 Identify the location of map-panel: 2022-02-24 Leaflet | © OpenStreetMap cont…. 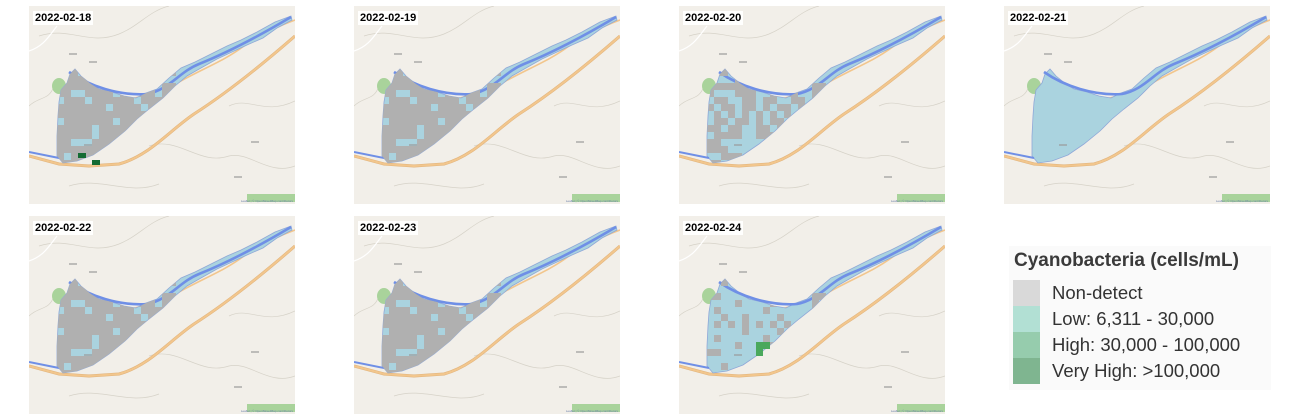
(812, 315).